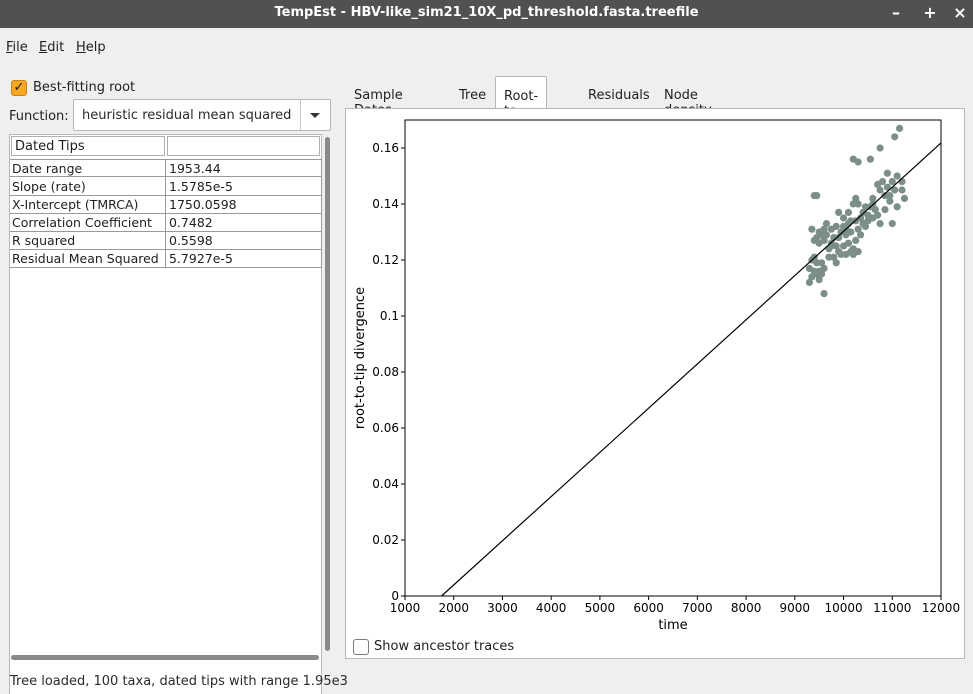 This screenshot has height=694, width=973. What do you see at coordinates (243, 146) in the screenshot?
I see `table-header-value` at bounding box center [243, 146].